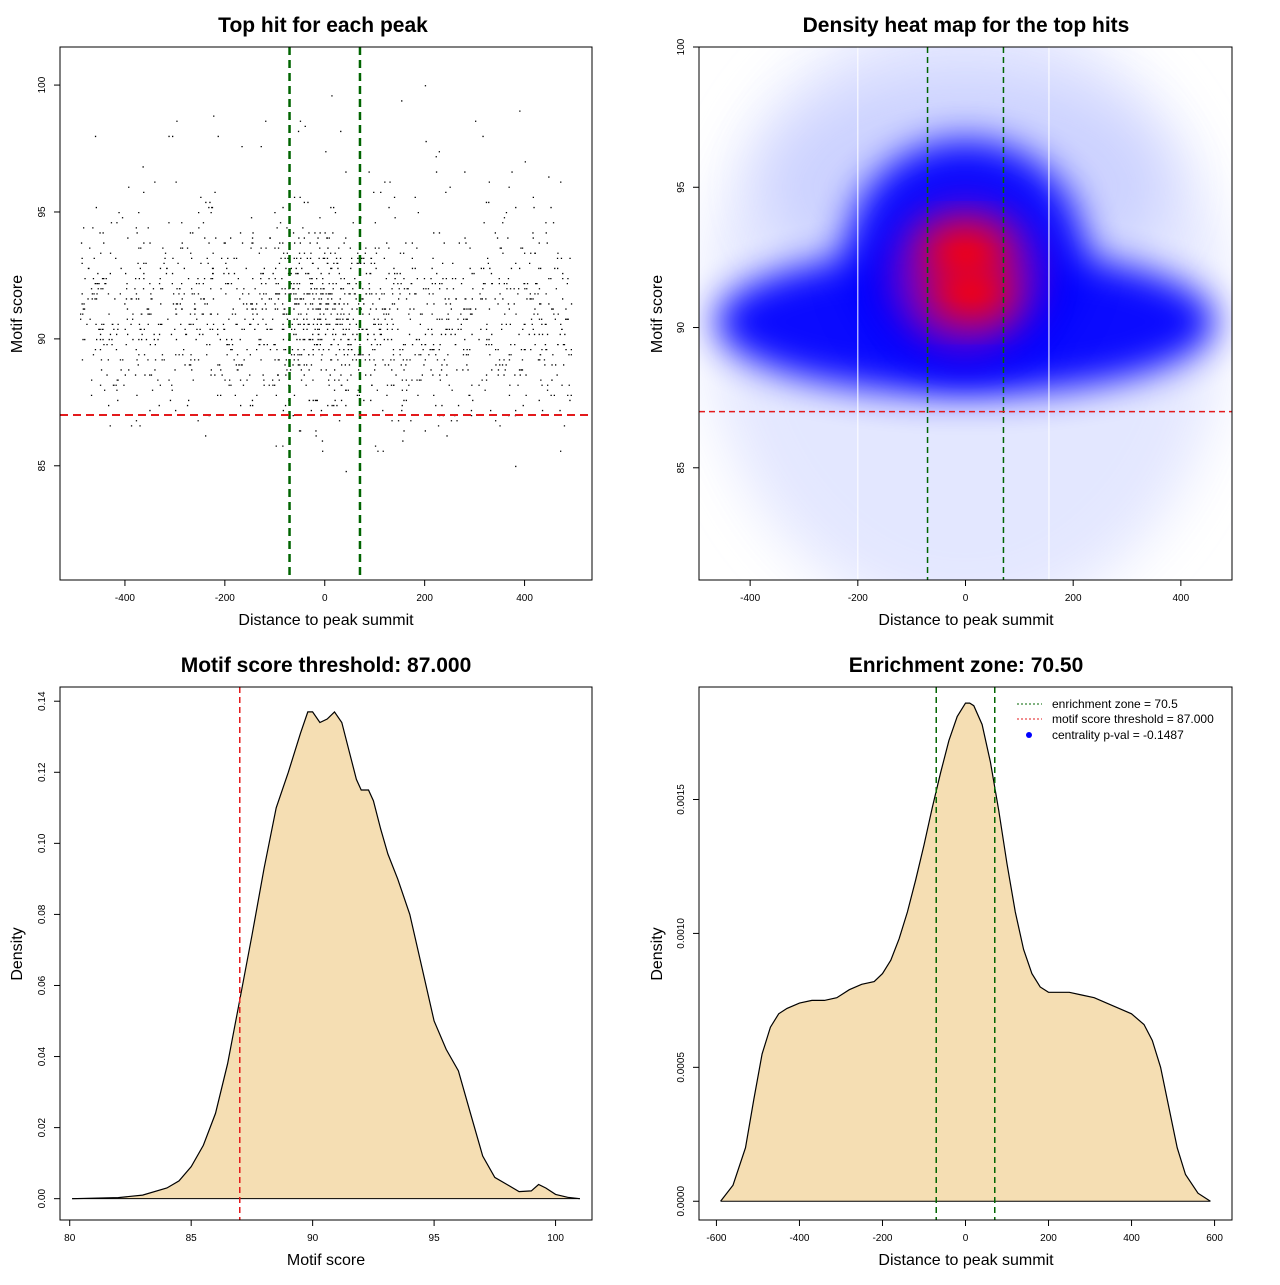 This screenshot has width=1280, height=1285. Describe the element at coordinates (435, 1238) in the screenshot. I see `x-tick-label: 95` at that location.